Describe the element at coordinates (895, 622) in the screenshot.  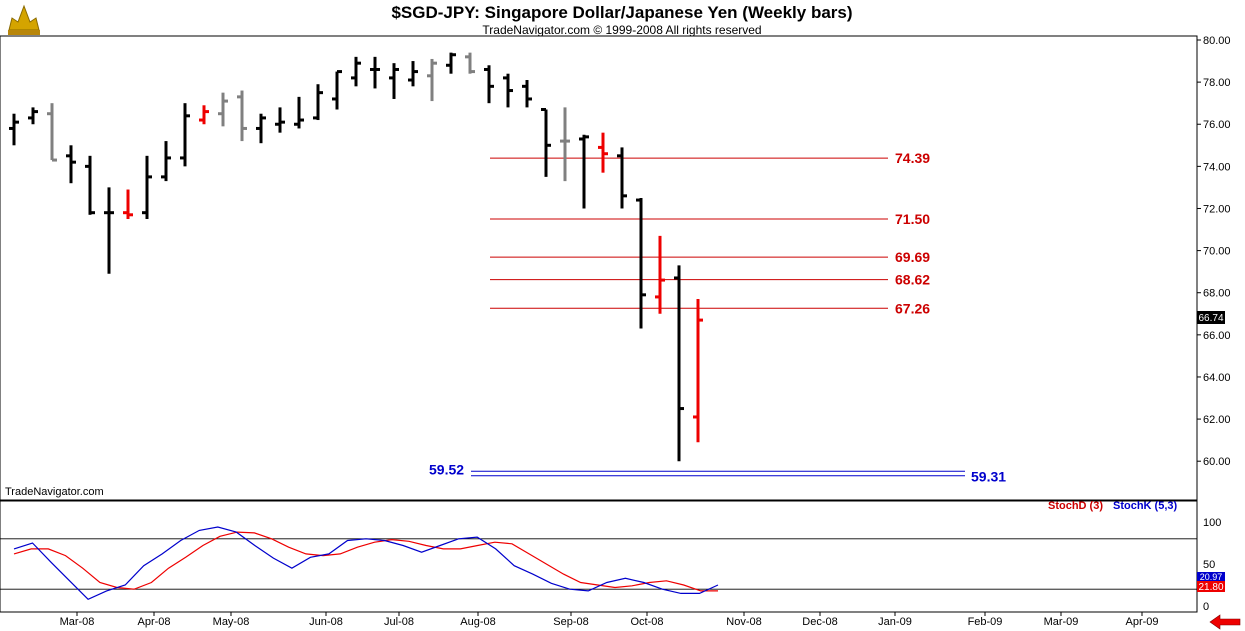
I see `x-tick-label: Jan-09` at that location.